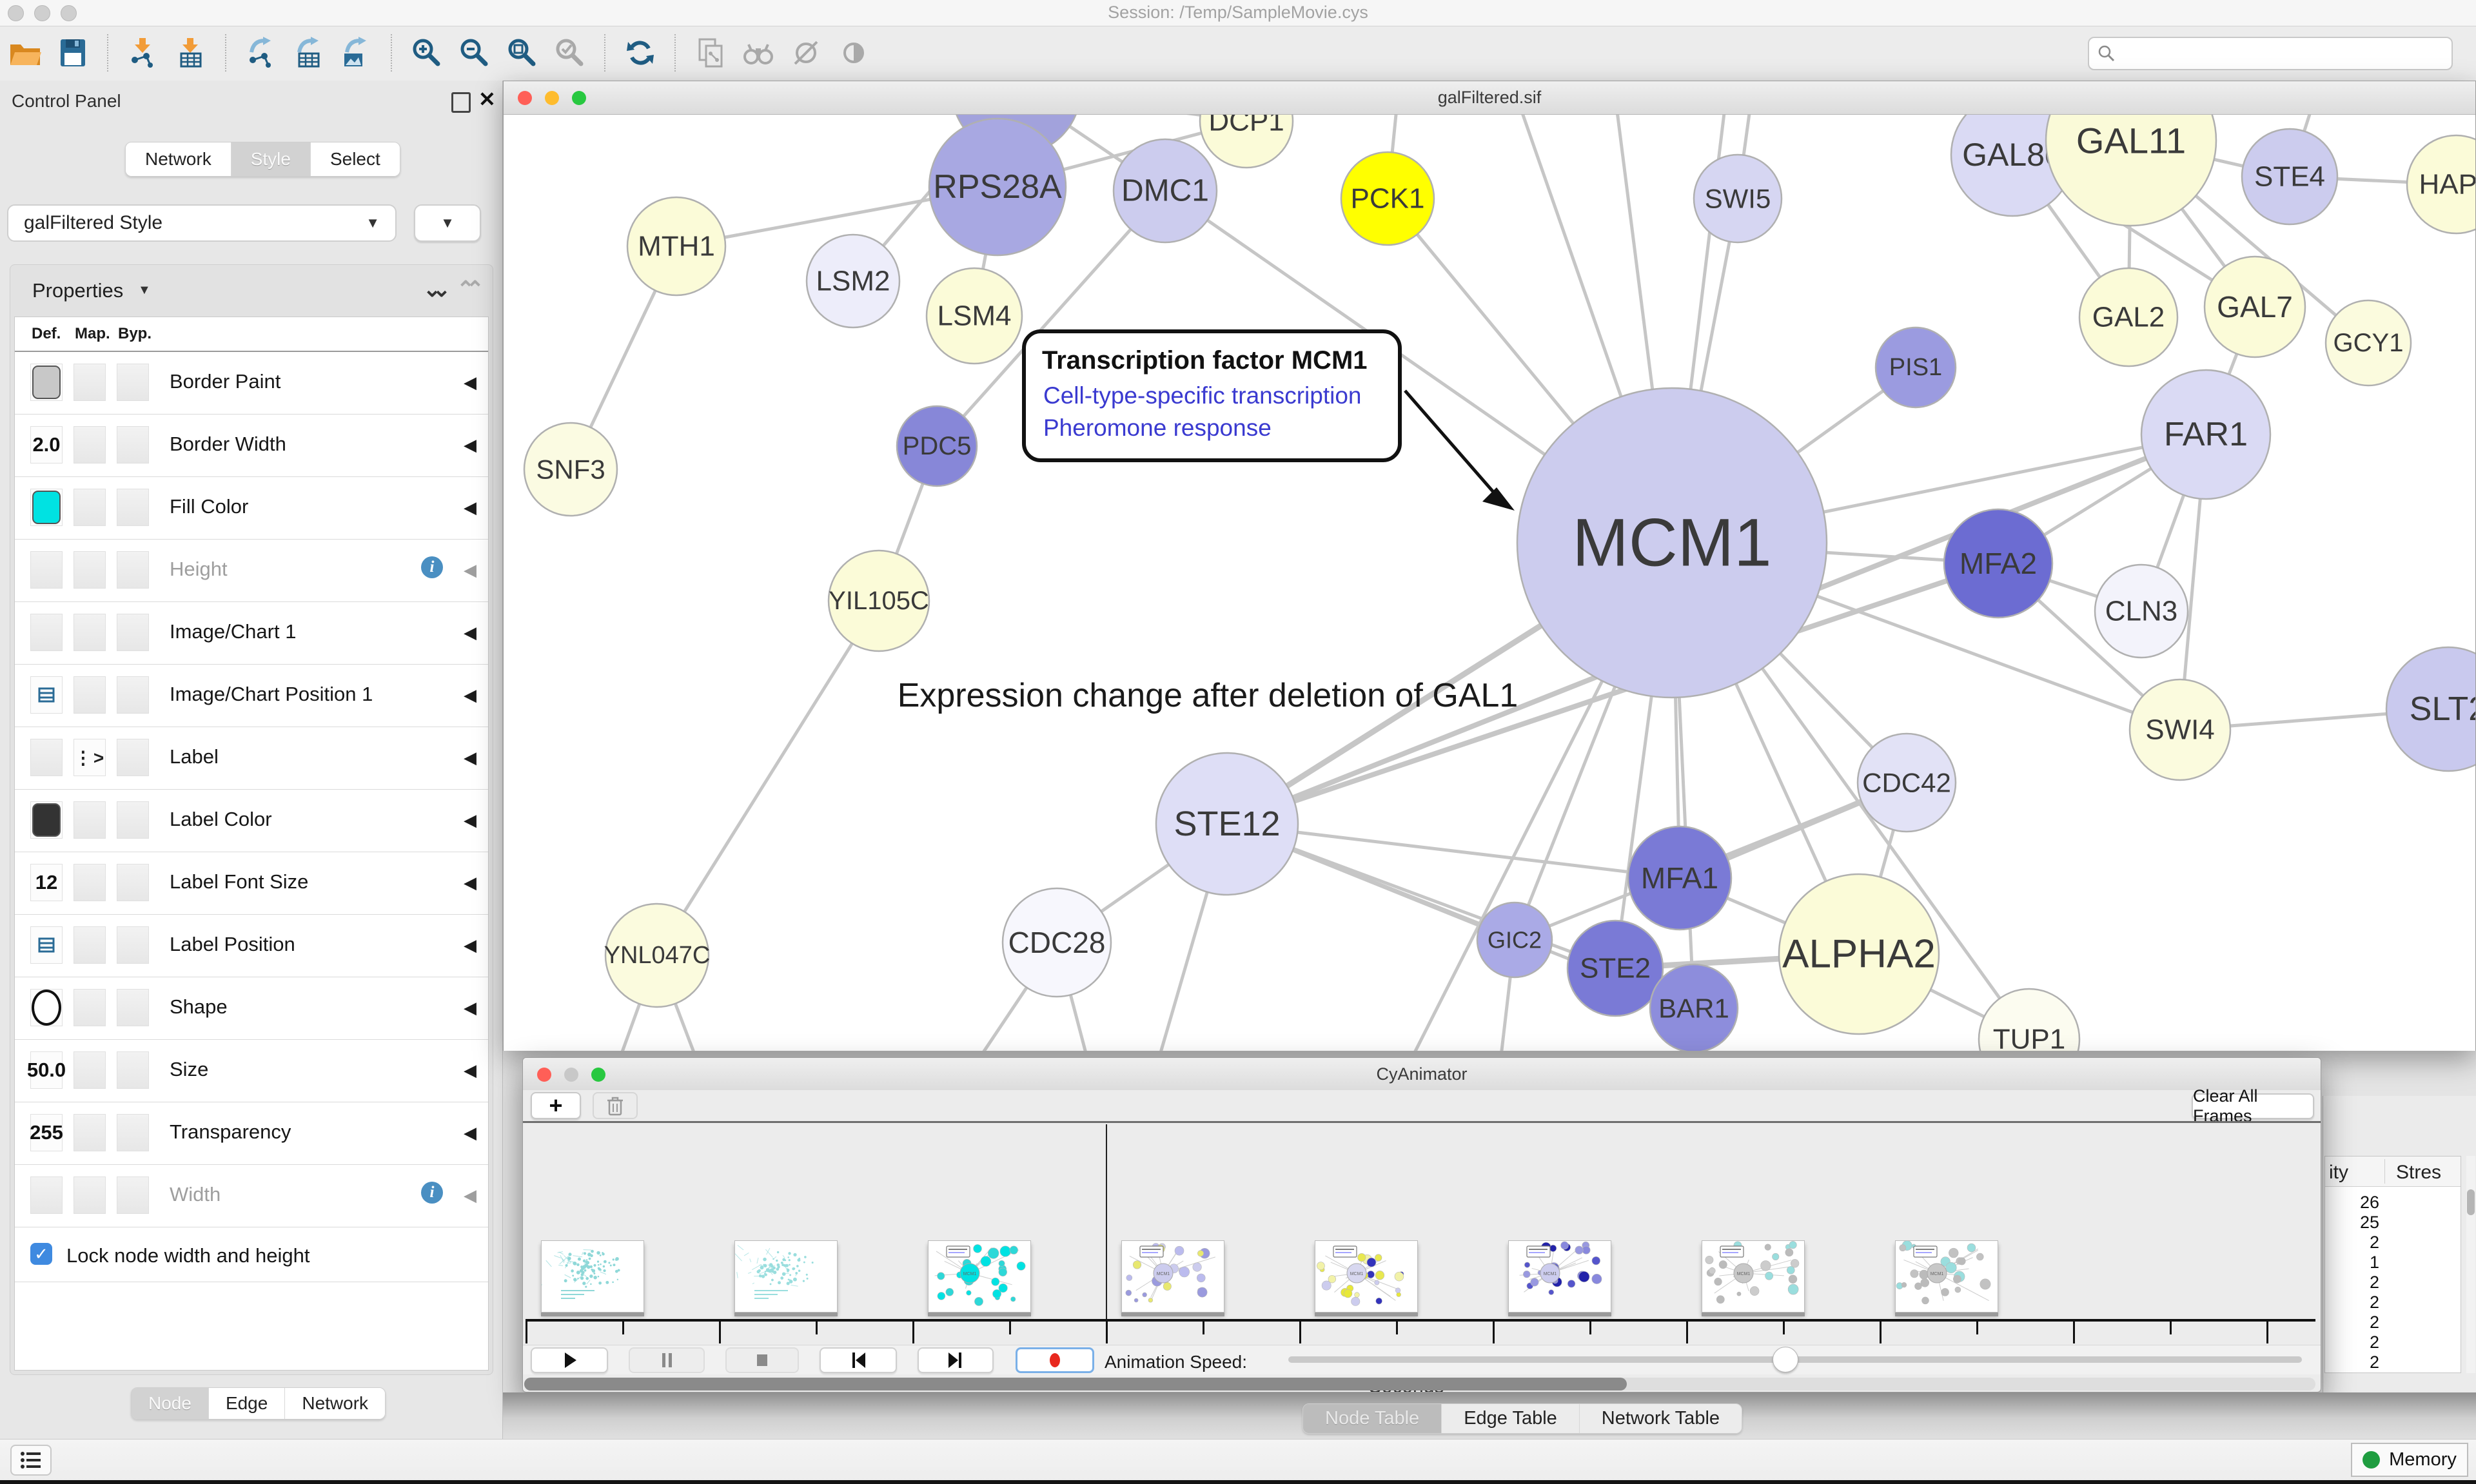 This screenshot has width=2476, height=1484. What do you see at coordinates (853, 53) in the screenshot?
I see `show-icon` at bounding box center [853, 53].